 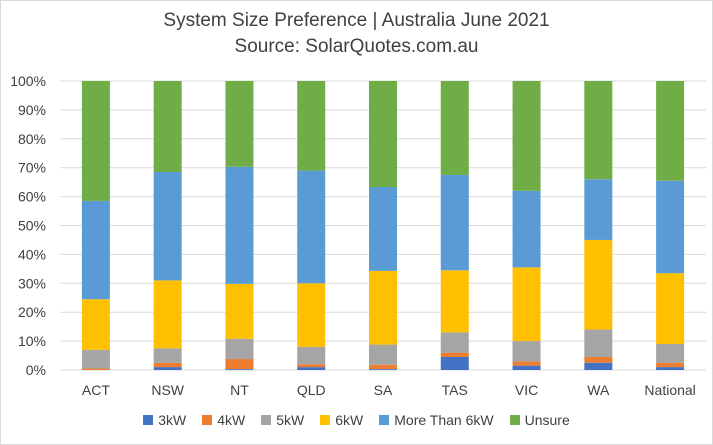 I want to click on y-tick-label: 60%, so click(x=32, y=197).